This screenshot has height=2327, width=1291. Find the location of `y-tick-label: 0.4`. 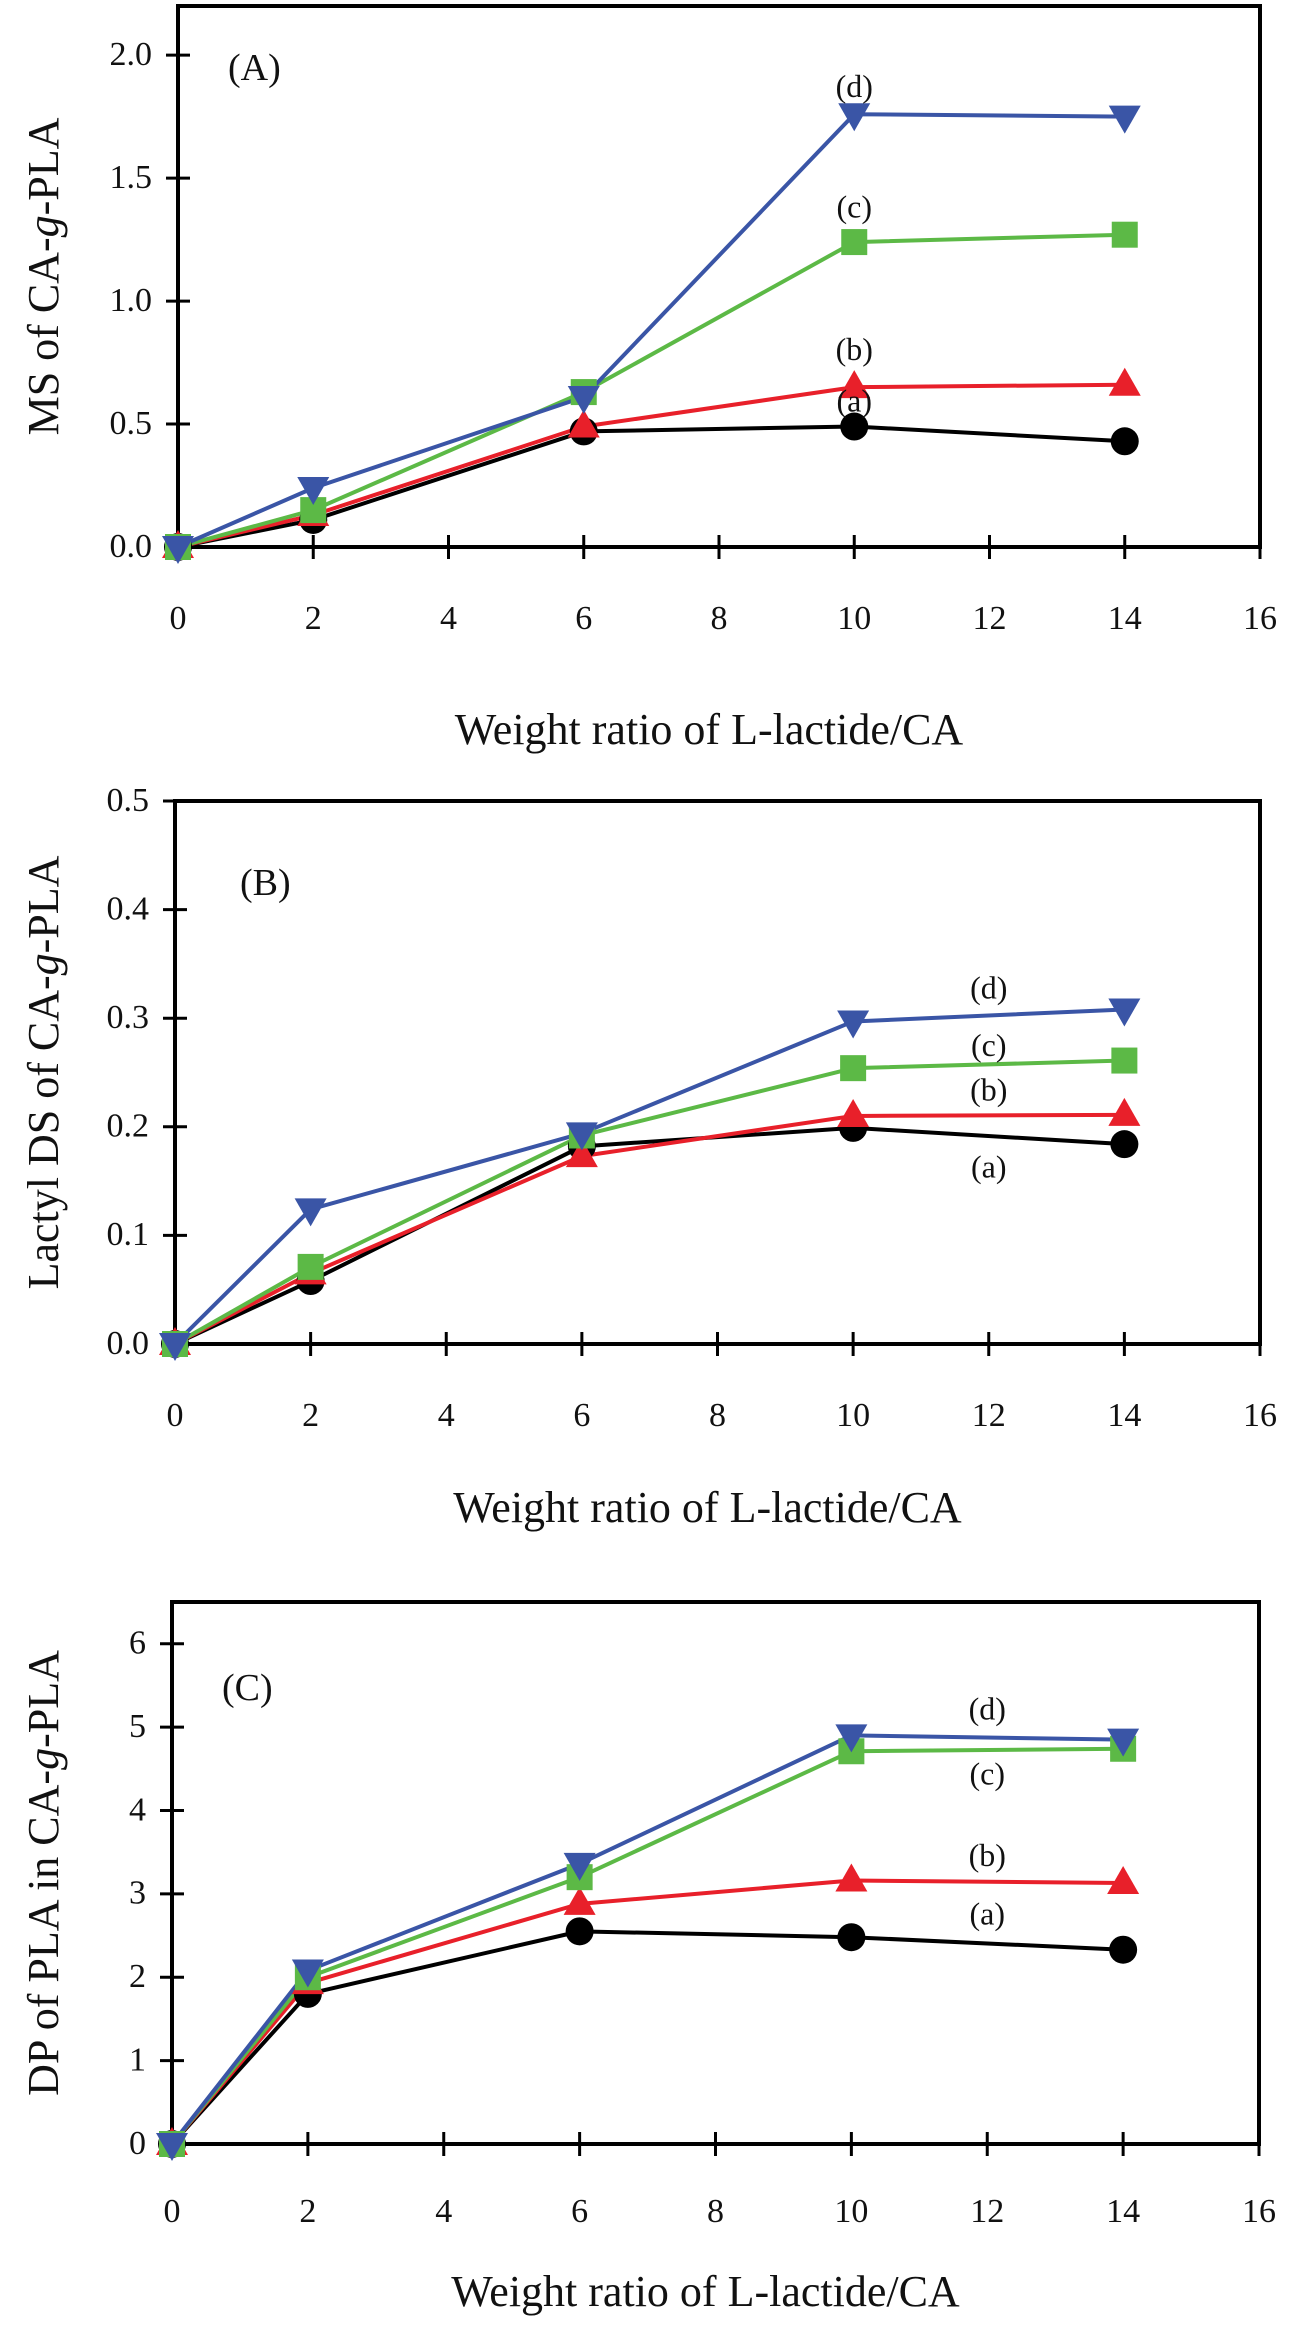

y-tick-label: 0.4 is located at coordinates (128, 908).